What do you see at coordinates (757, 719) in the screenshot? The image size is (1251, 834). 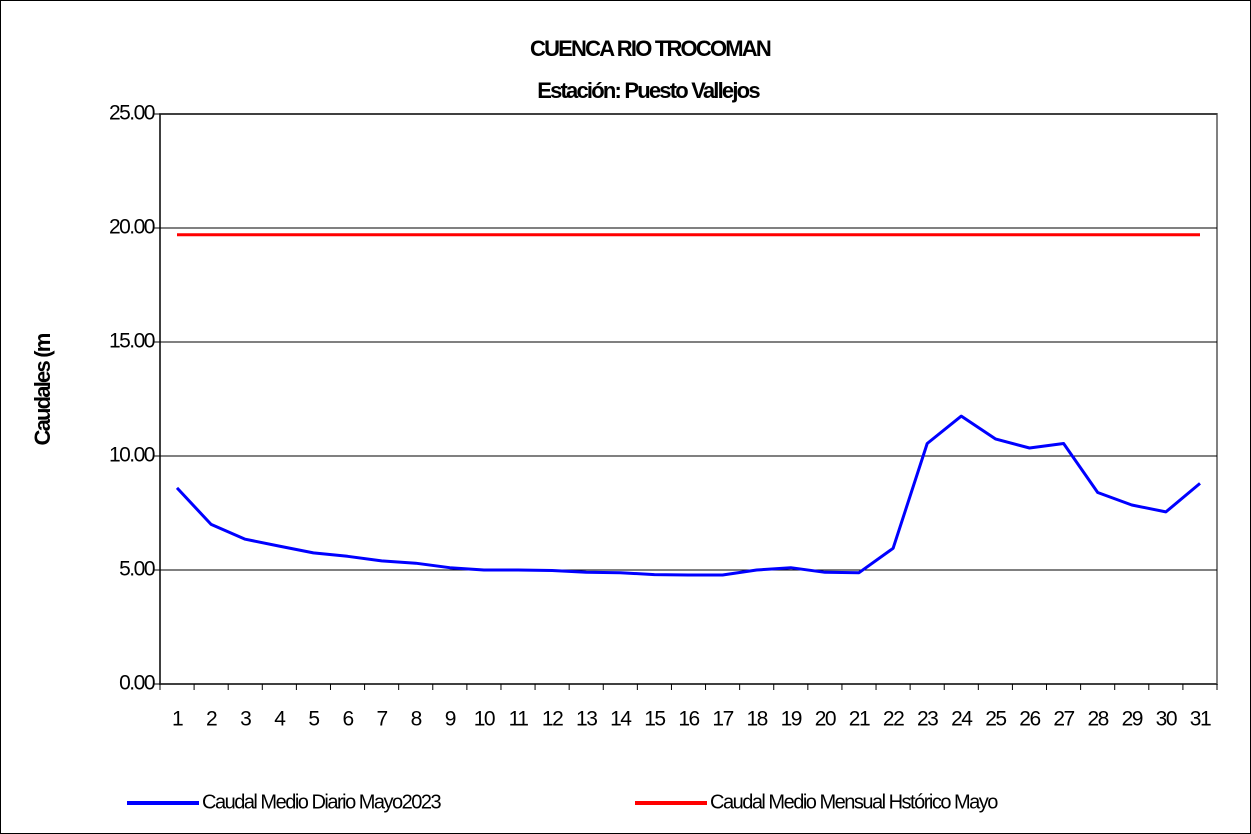 I see `x-tick-label: 18` at bounding box center [757, 719].